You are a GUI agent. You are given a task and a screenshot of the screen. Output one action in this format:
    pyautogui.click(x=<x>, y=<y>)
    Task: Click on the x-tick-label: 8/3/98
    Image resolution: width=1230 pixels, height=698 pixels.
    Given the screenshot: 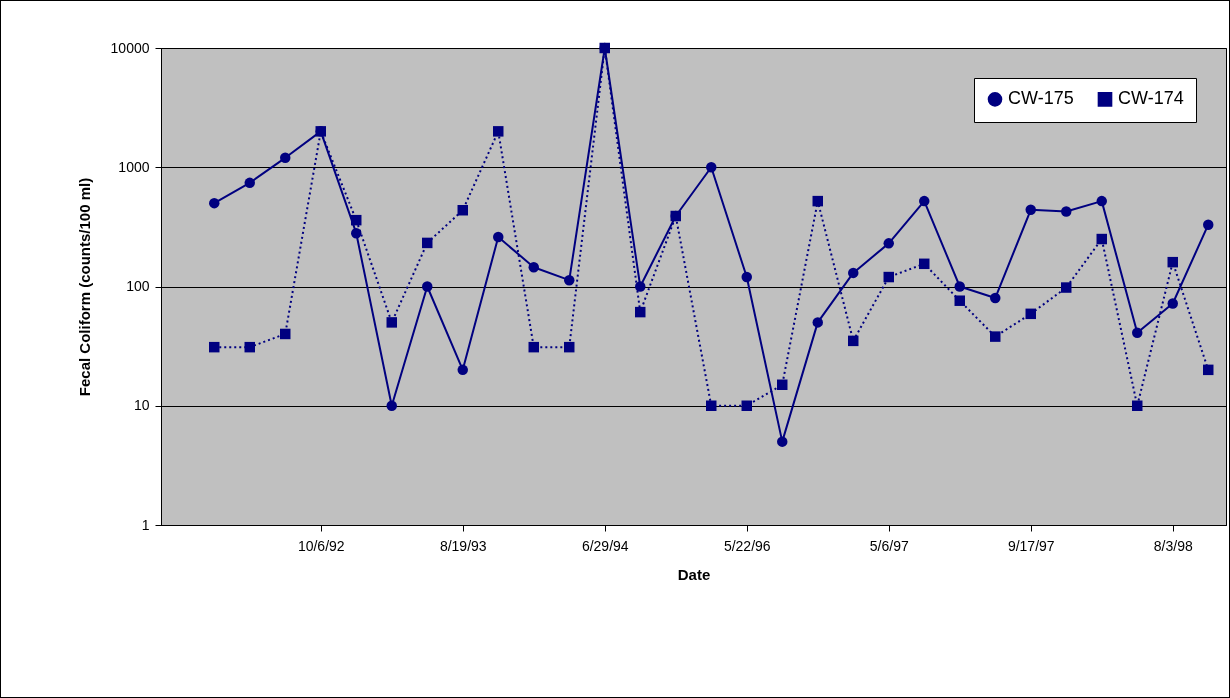 What is the action you would take?
    pyautogui.click(x=1173, y=545)
    